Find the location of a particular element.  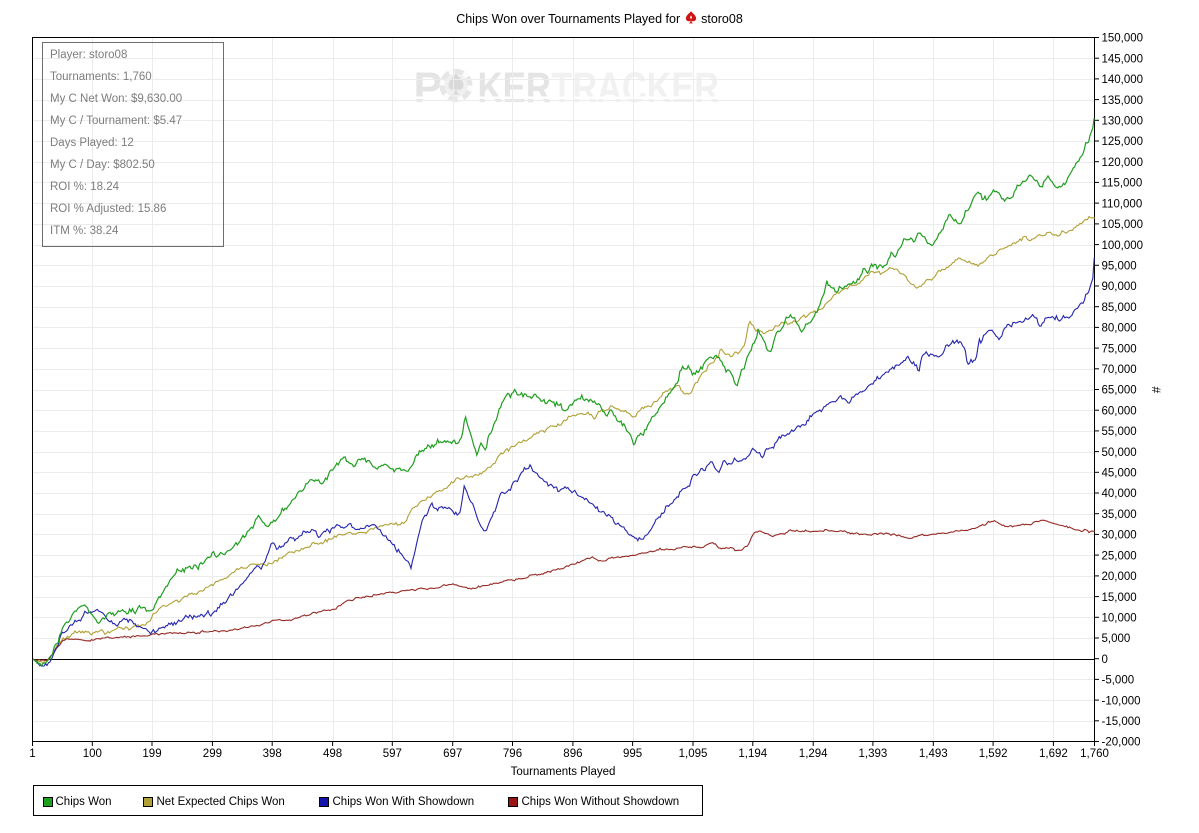

svg-text: 100,000 is located at coordinates (1123, 246).